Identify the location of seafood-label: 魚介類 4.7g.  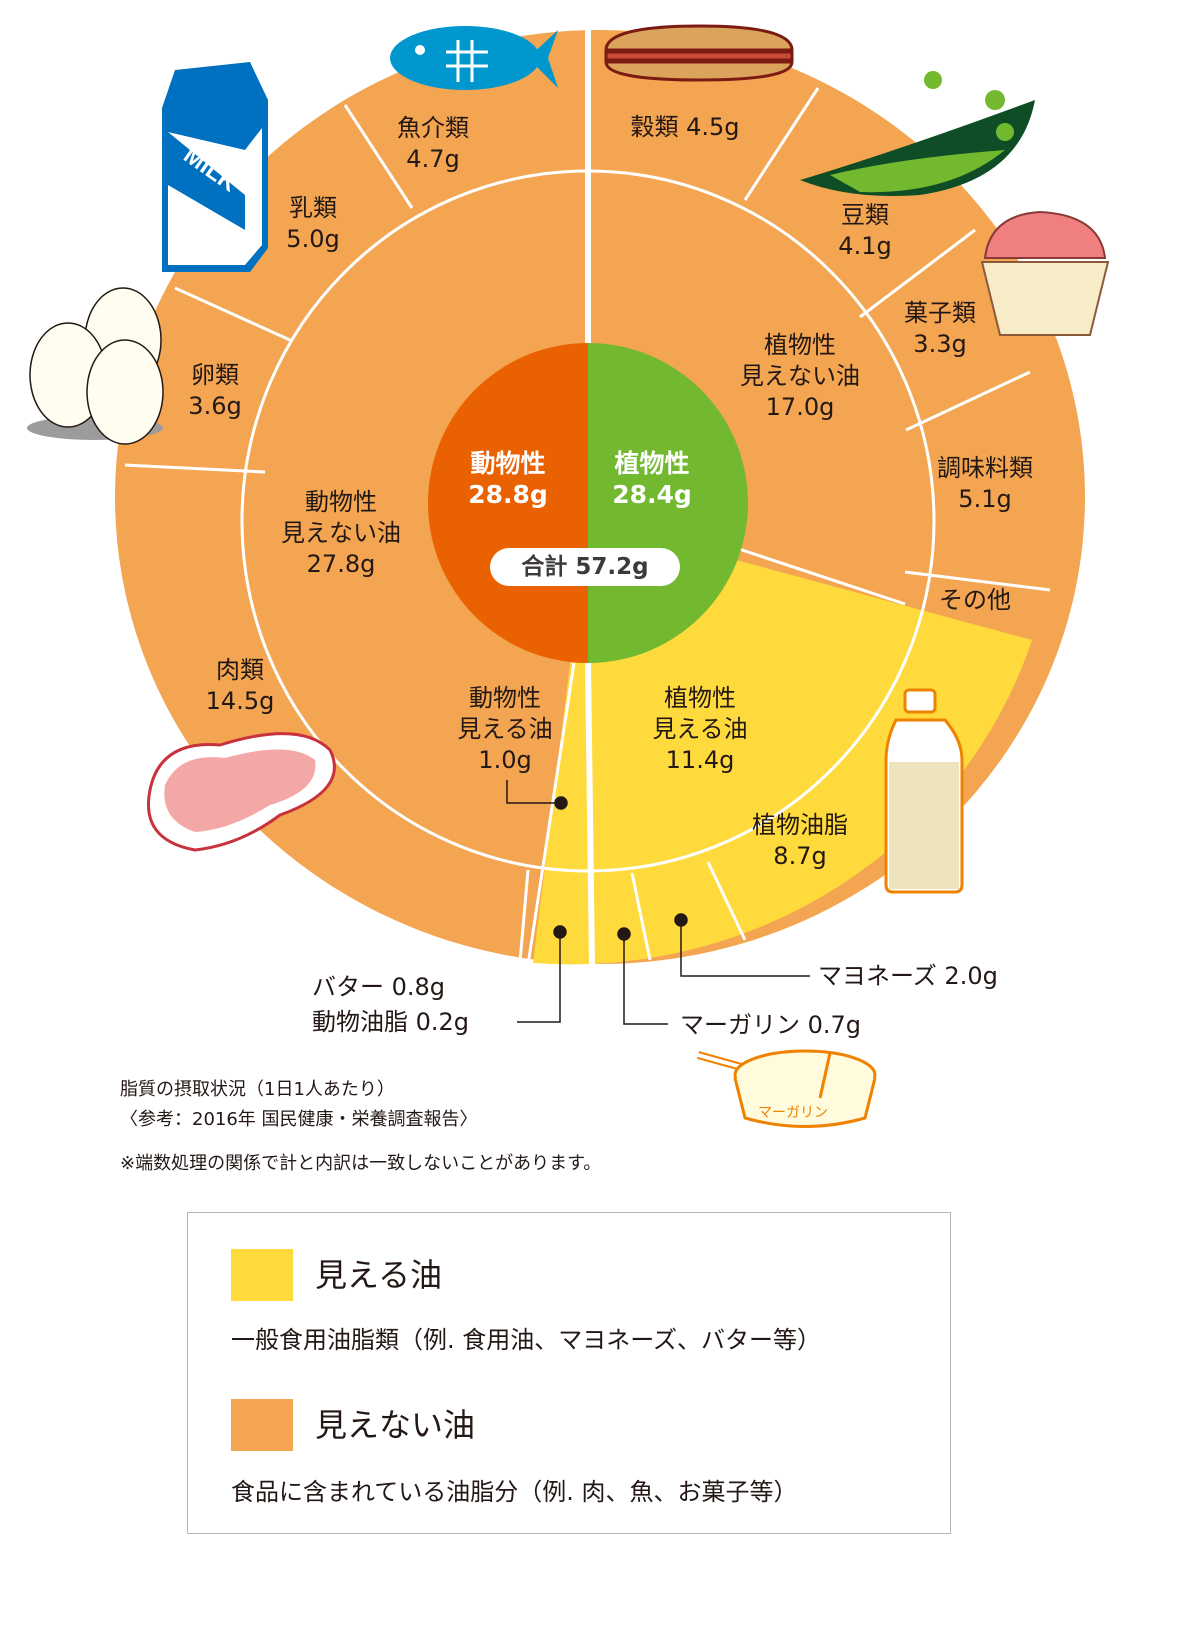
(433, 143).